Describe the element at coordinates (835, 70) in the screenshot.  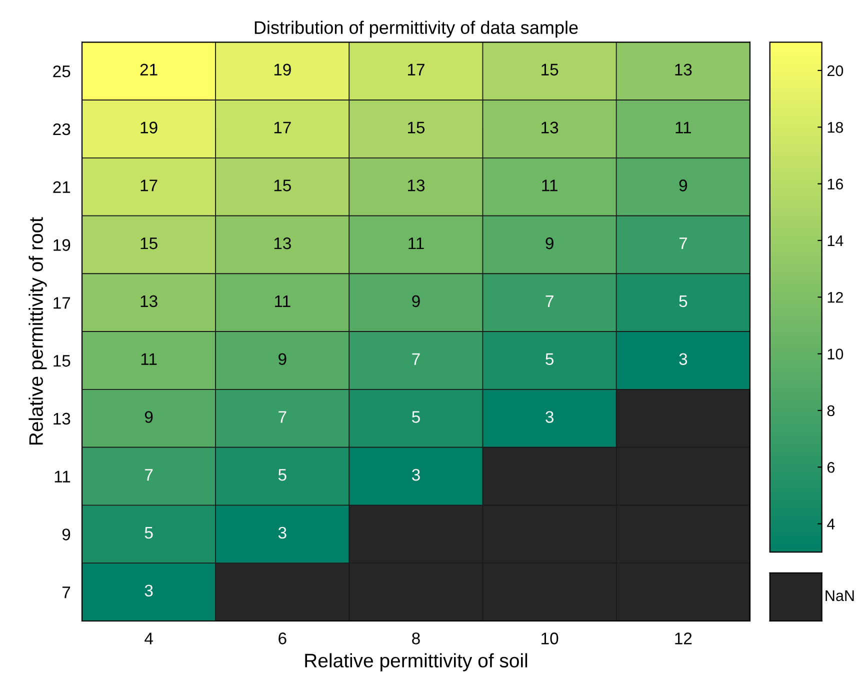
I see `color-bar-label: 20` at that location.